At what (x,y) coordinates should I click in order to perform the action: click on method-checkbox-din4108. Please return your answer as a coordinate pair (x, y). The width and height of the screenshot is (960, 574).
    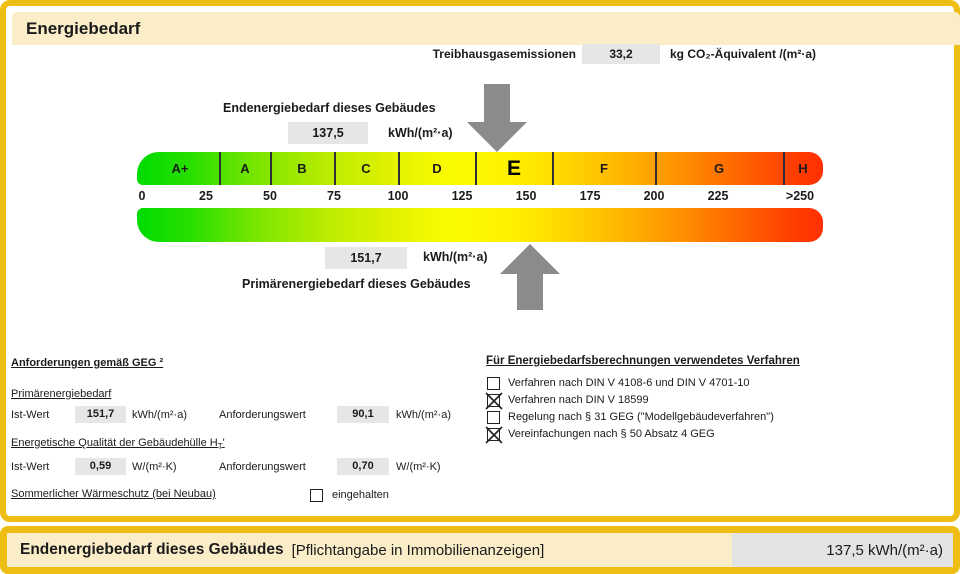
    Looking at the image, I should click on (493, 383).